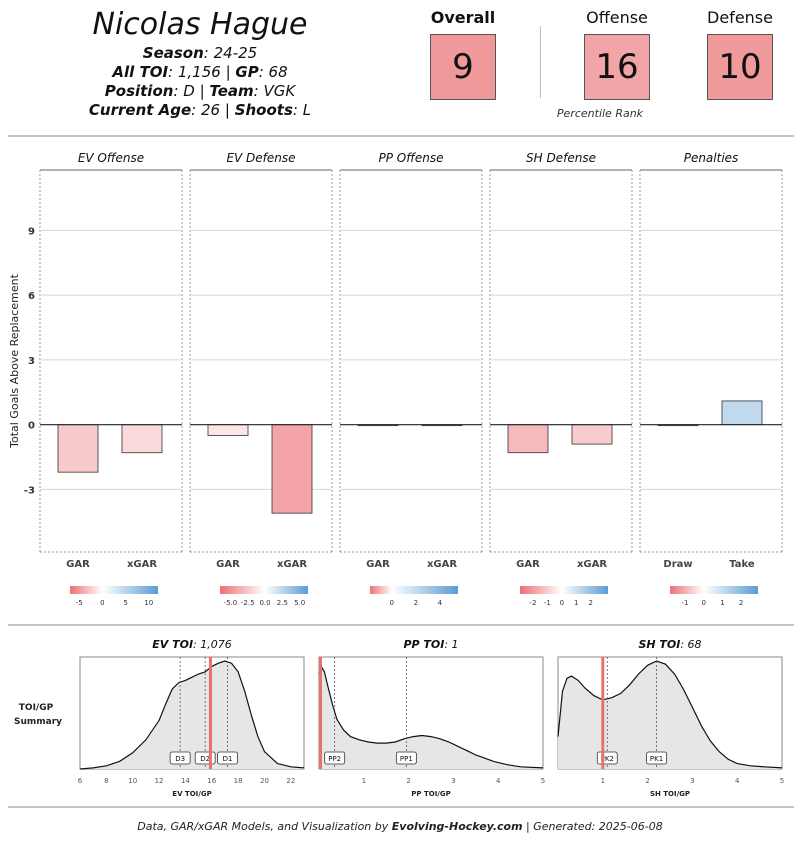 The width and height of the screenshot is (800, 850). Describe the element at coordinates (200, 24) in the screenshot. I see `player-name: Nicolas Hague` at that location.